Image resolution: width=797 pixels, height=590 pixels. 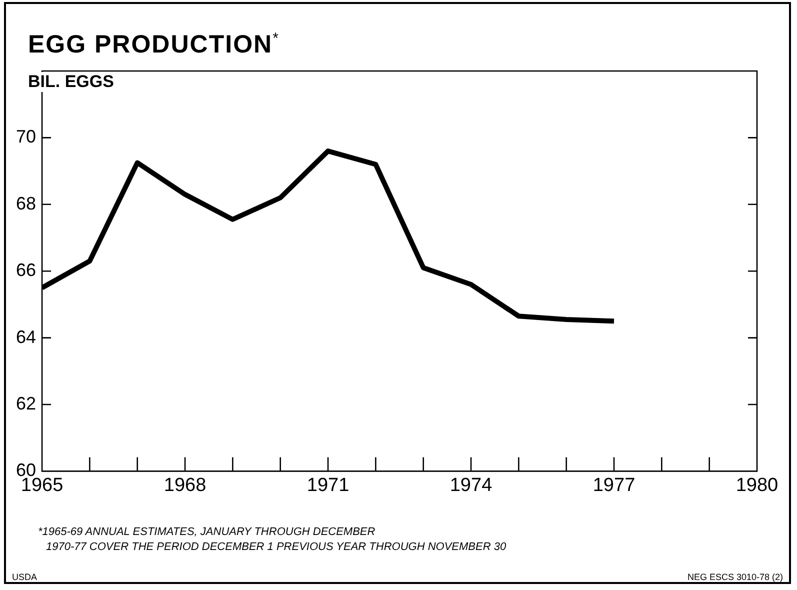 What do you see at coordinates (185, 485) in the screenshot?
I see `x-tick-label: 1968` at bounding box center [185, 485].